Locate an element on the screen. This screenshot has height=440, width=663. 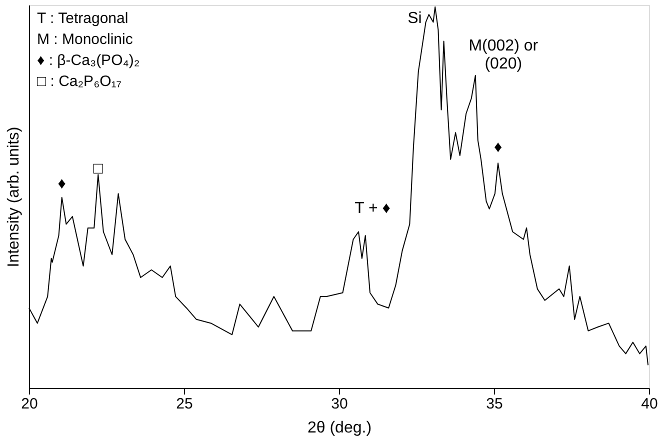
annotation: □ is located at coordinates (98, 169).